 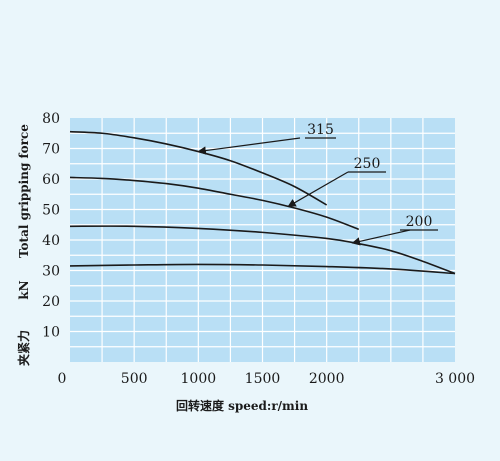 What do you see at coordinates (62, 379) in the screenshot?
I see `x-tick-label: 0` at bounding box center [62, 379].